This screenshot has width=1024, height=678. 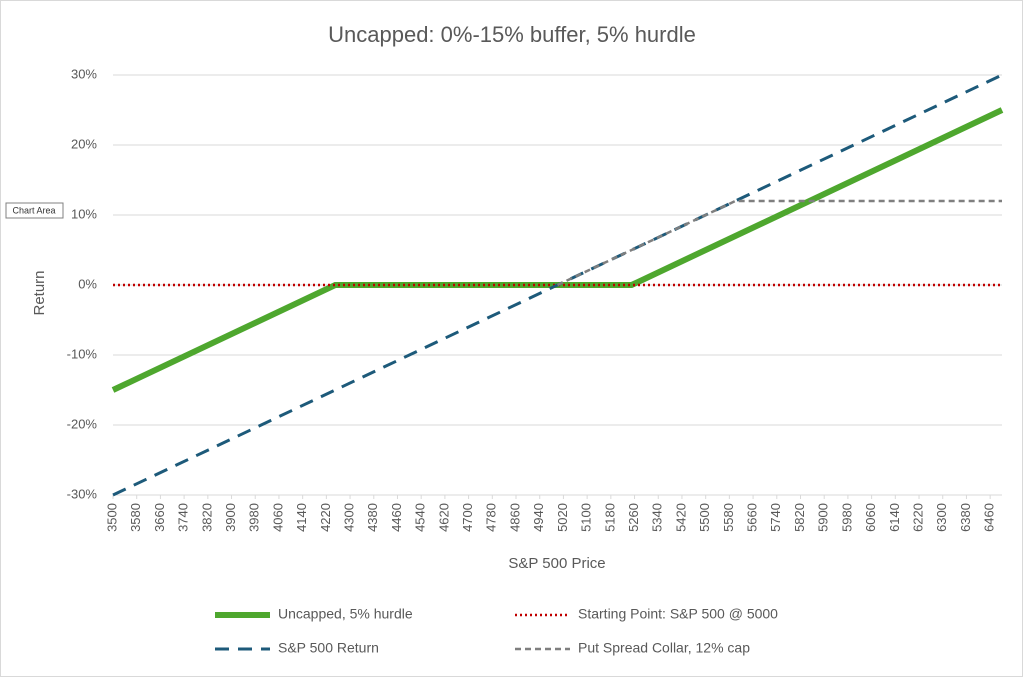 What do you see at coordinates (941, 517) in the screenshot?
I see `x-tick-label: 6300` at bounding box center [941, 517].